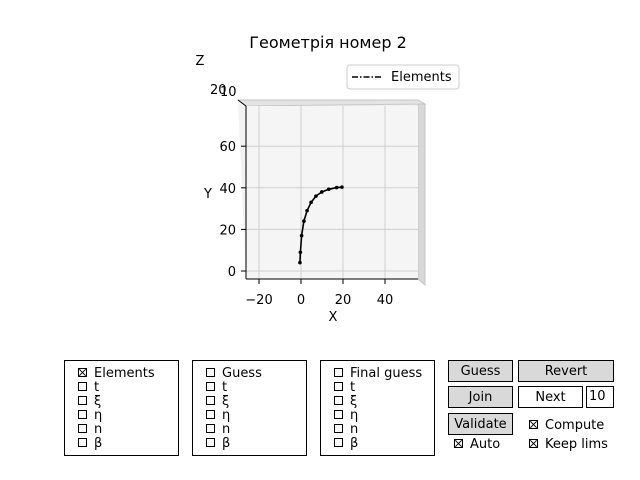 Image resolution: width=640 pixels, height=480 pixels. What do you see at coordinates (480, 371) in the screenshot?
I see `guess-button: Guess` at bounding box center [480, 371].